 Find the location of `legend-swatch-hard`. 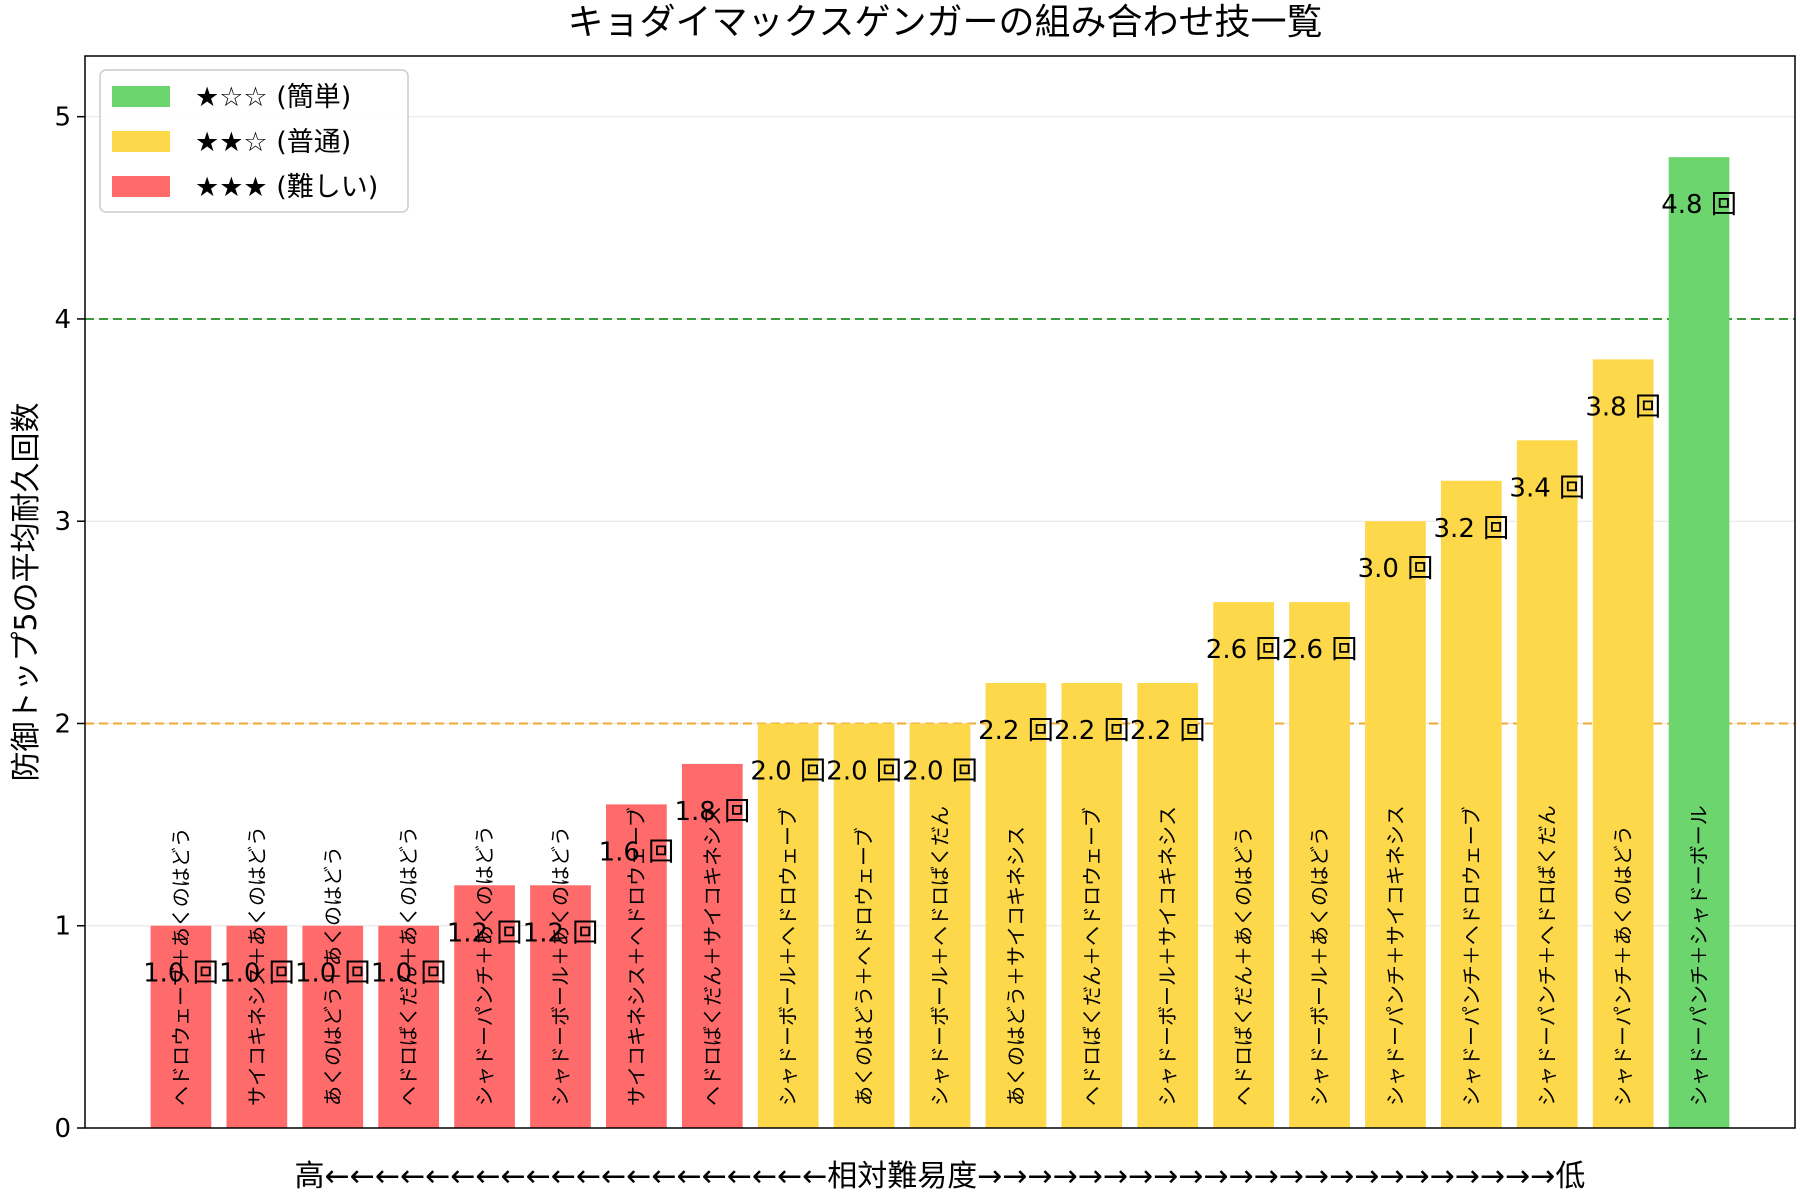

legend-swatch-hard is located at coordinates (141, 186).